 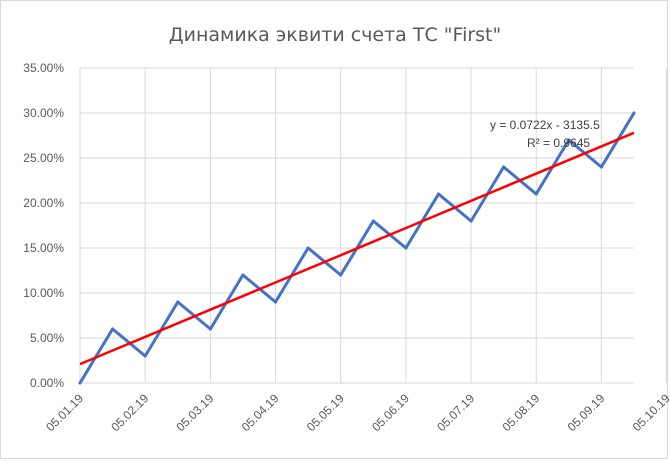 I want to click on y-tick-label: 0.00%, so click(x=47, y=383).